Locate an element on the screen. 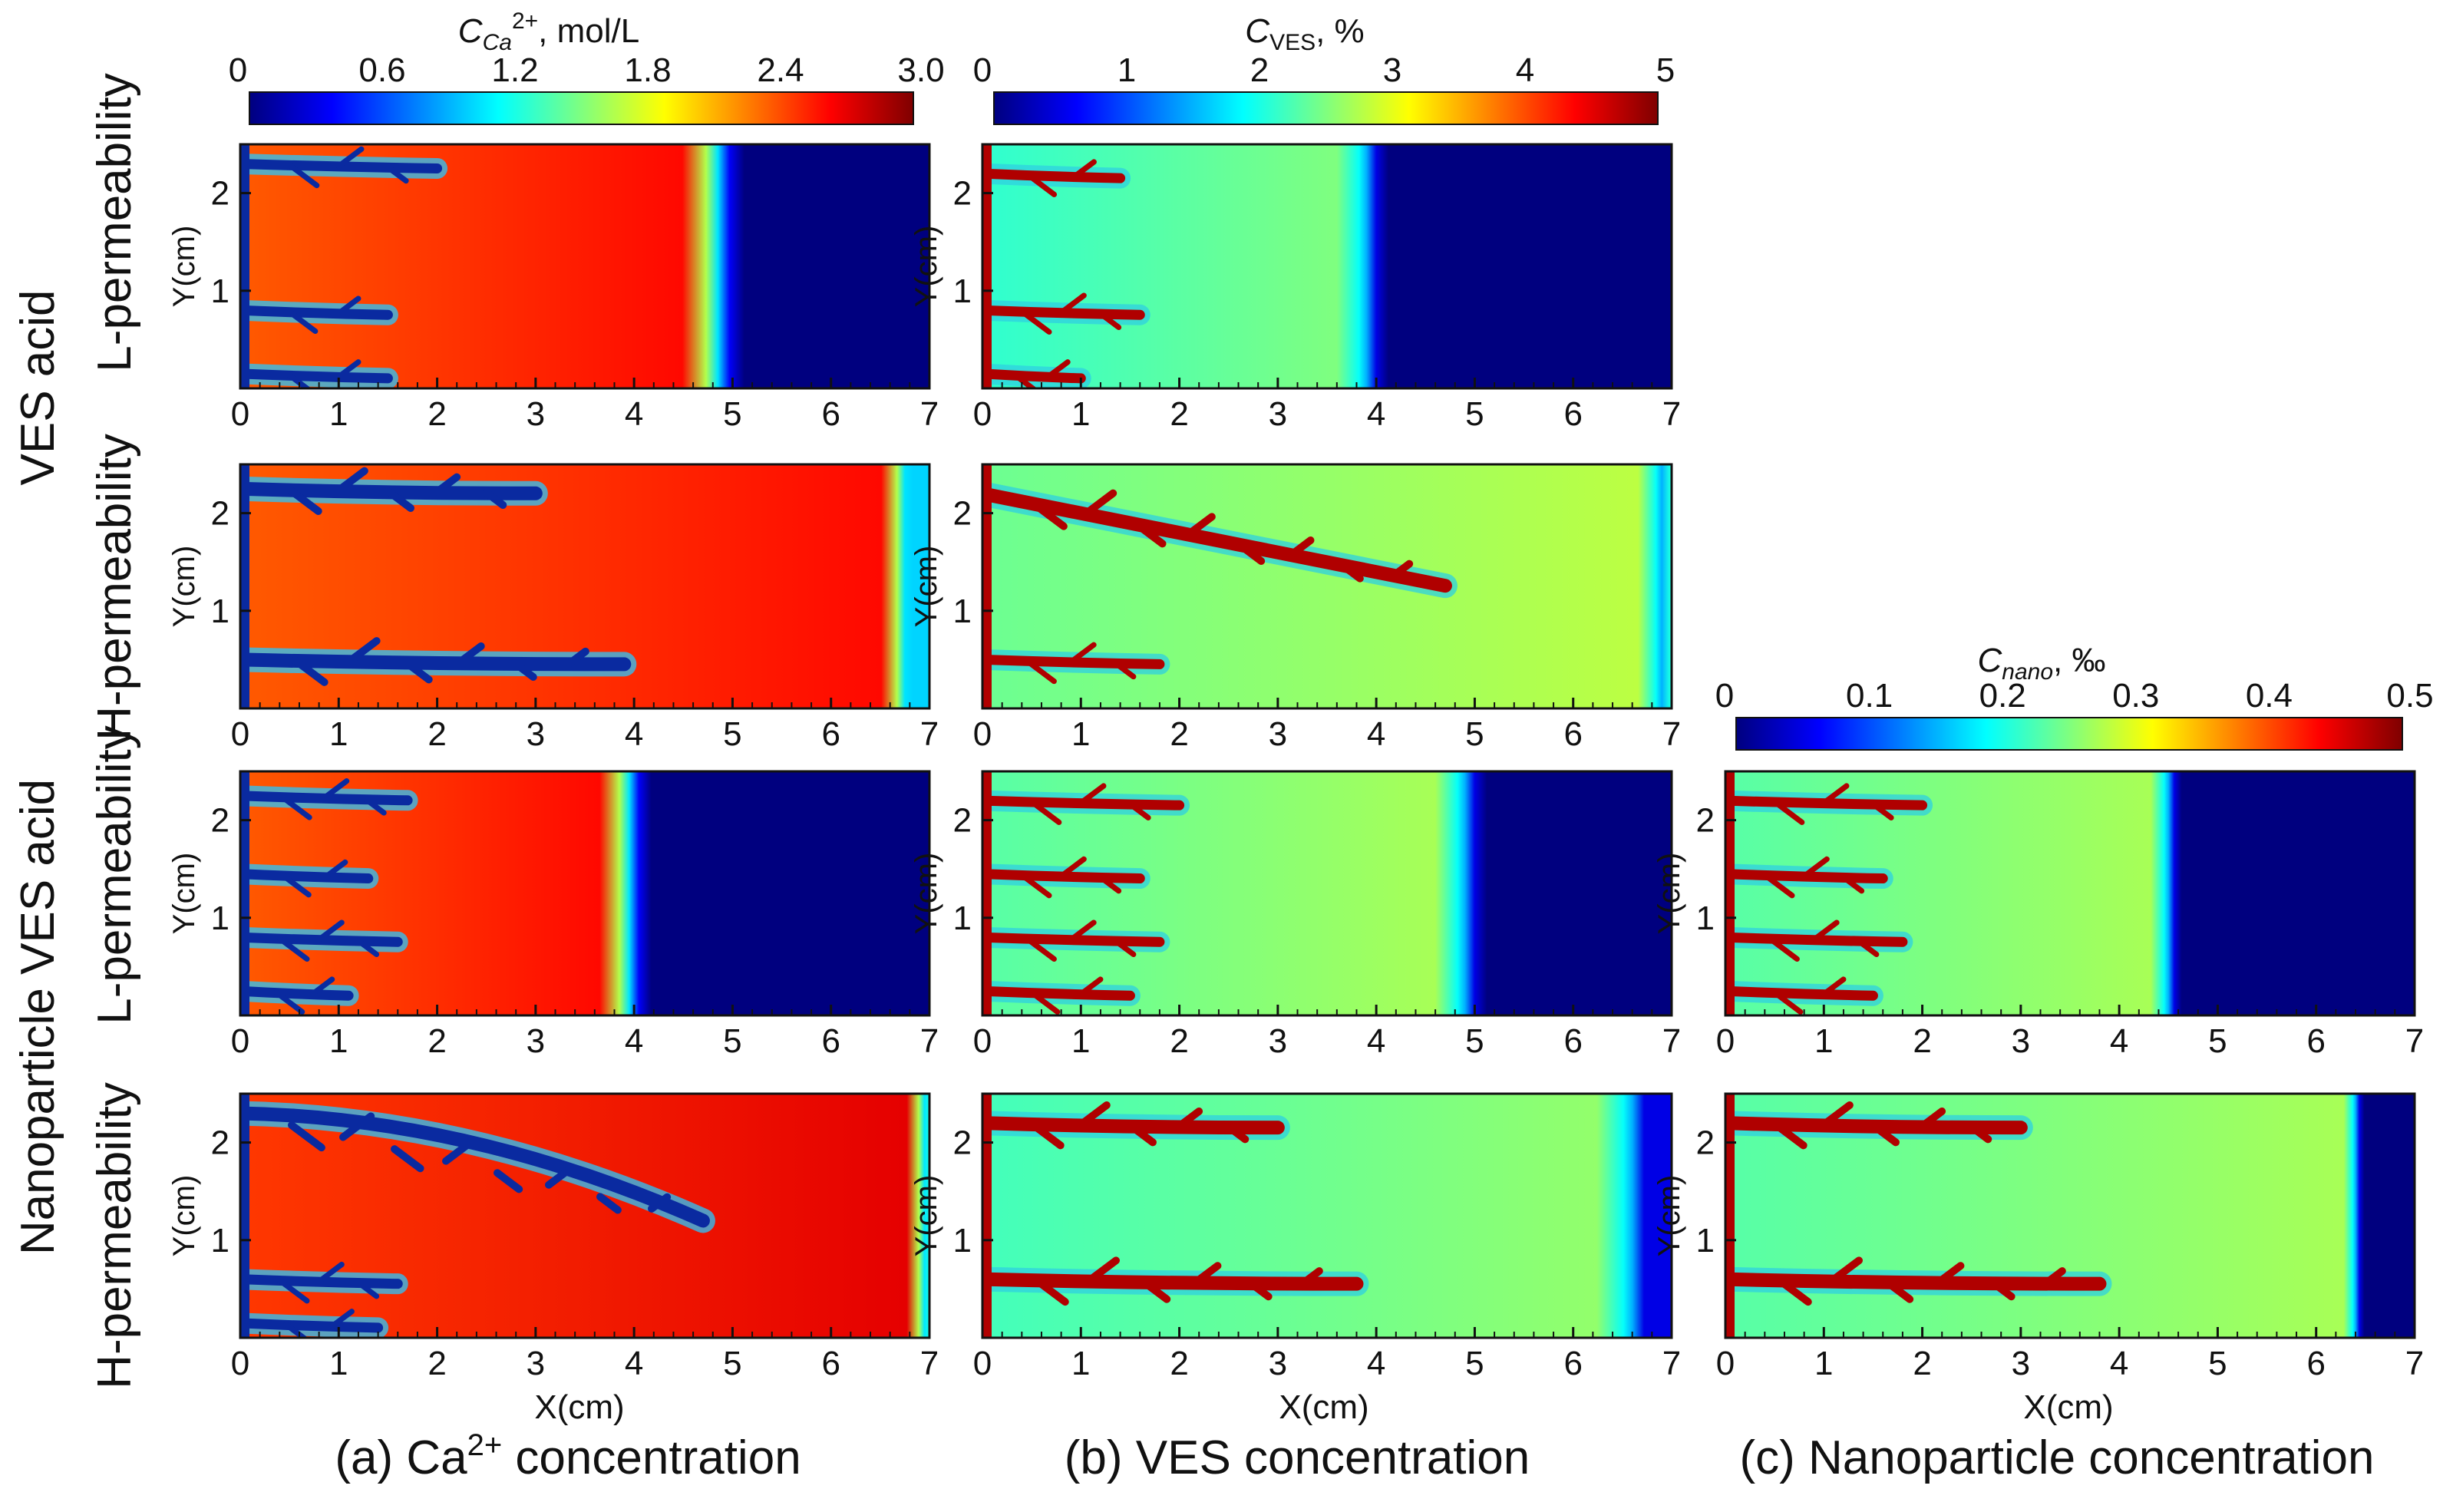 The image size is (2443, 1512). colorbar-nano-title: Cnano, ‰ is located at coordinates (2042, 664).